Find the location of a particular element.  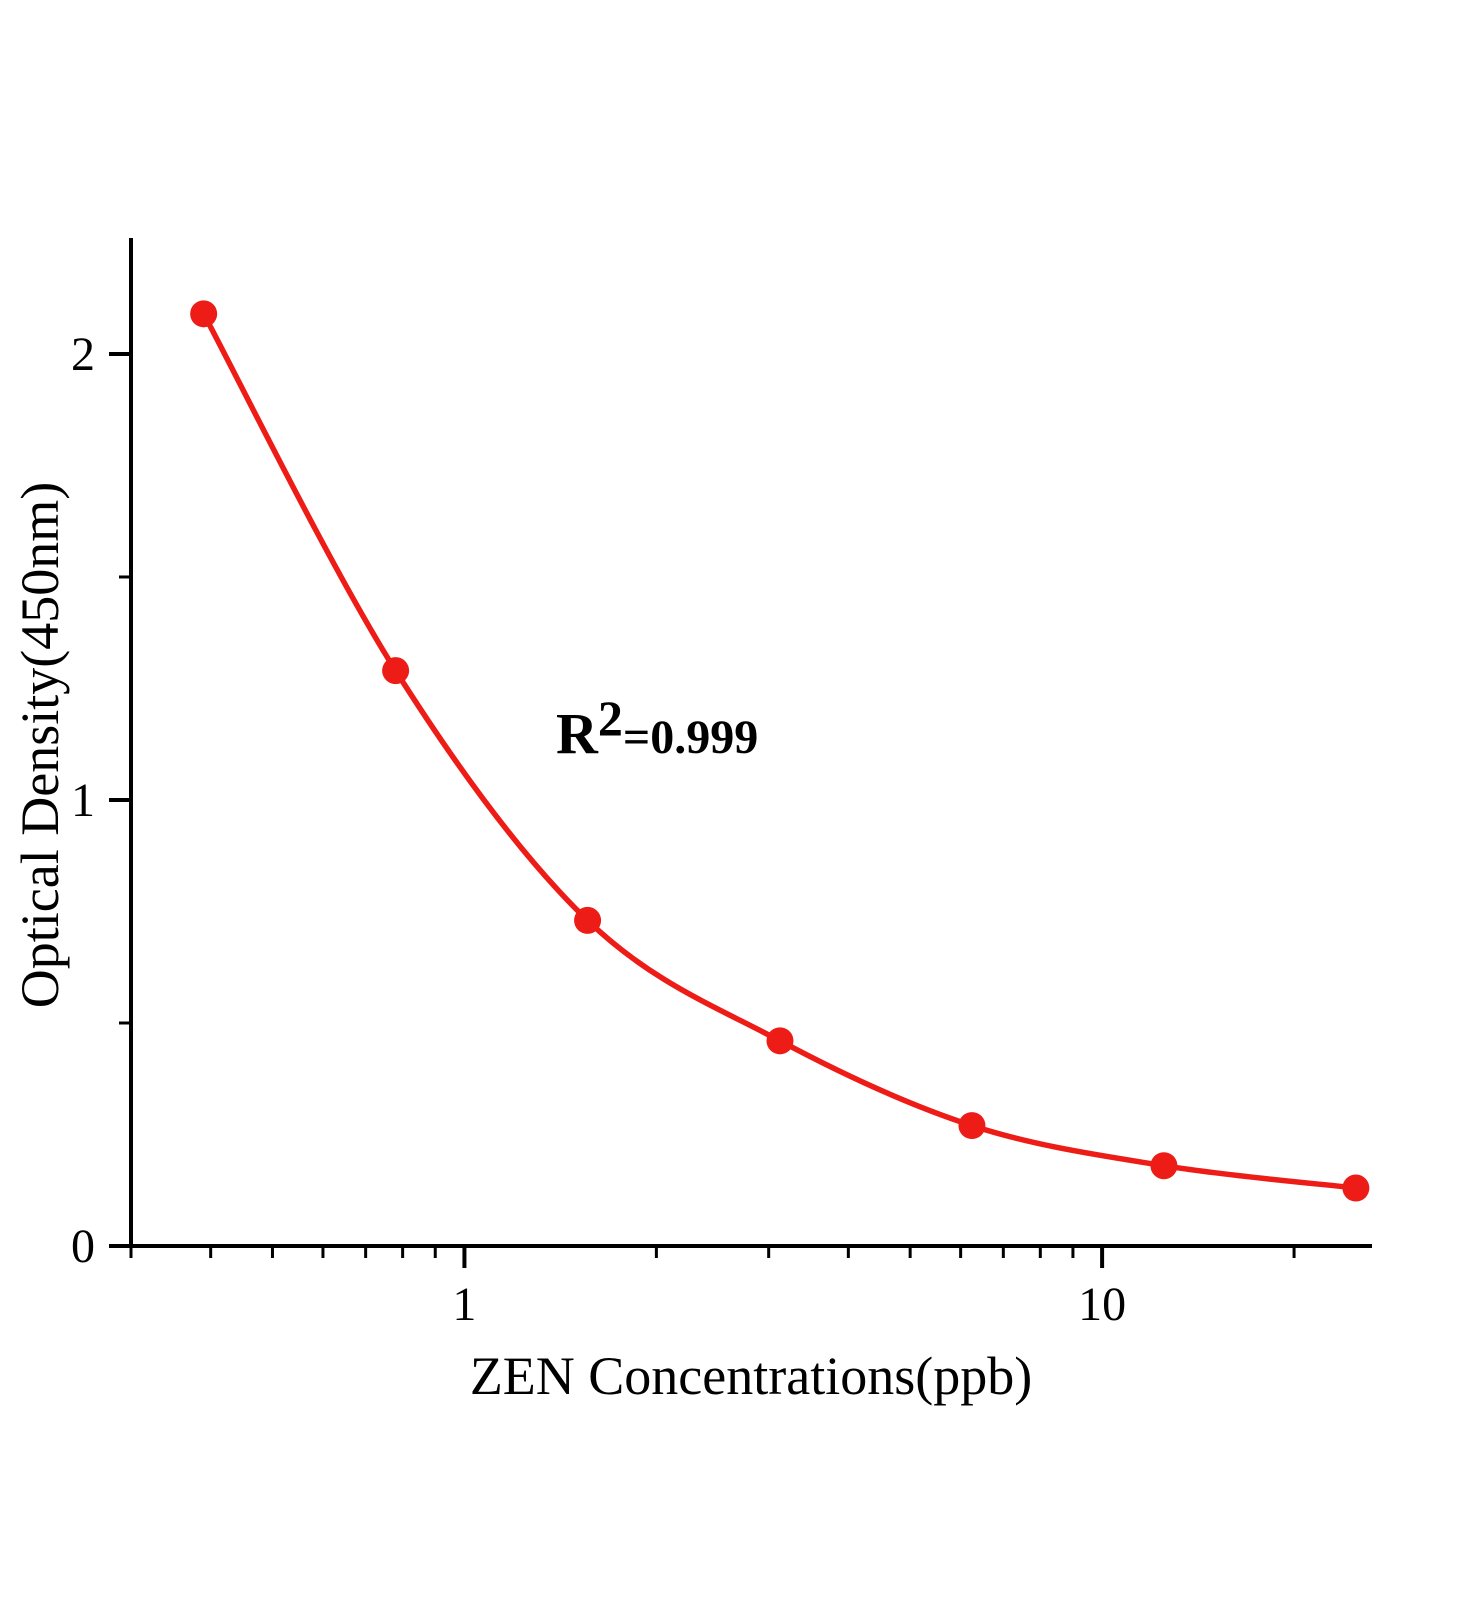

r-squared-annotation: R2=0.999 is located at coordinates (657, 728).